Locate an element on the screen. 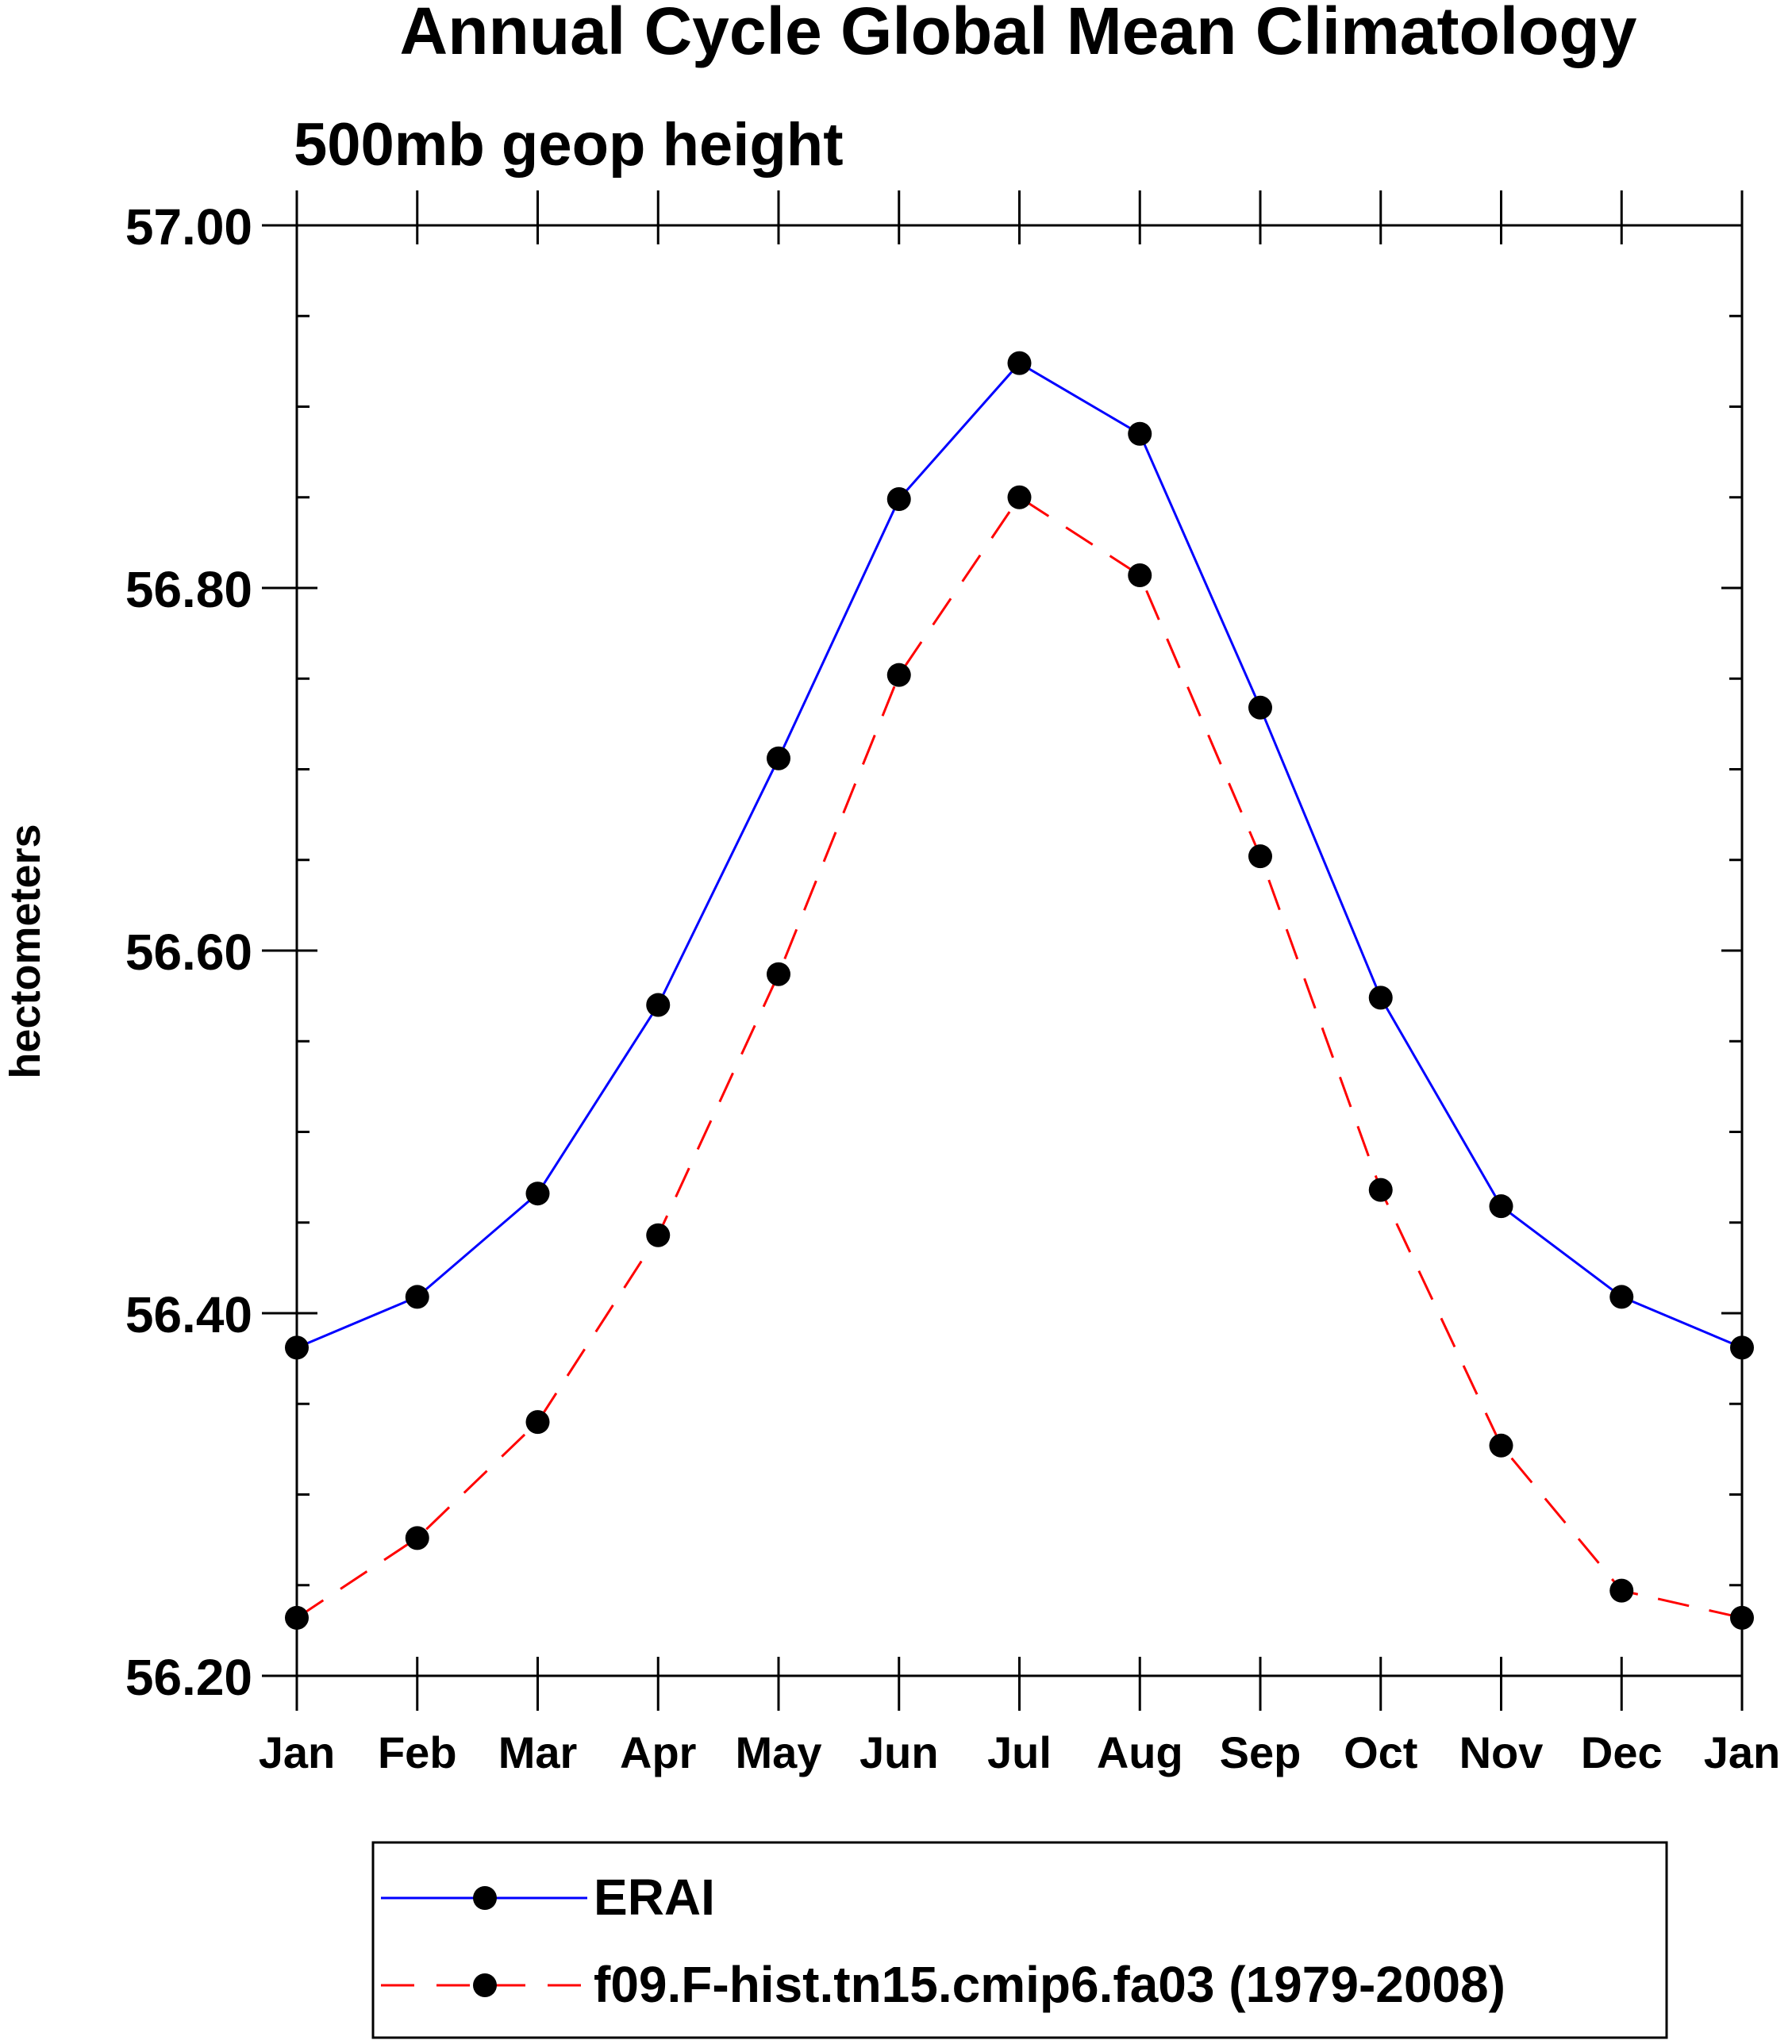 This screenshot has height=2044, width=1792. x-tick-label: Aug is located at coordinates (1140, 1752).